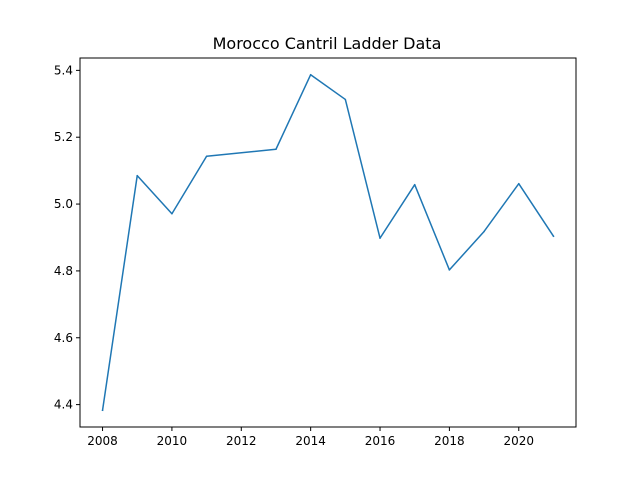 The width and height of the screenshot is (640, 480). What do you see at coordinates (63, 271) in the screenshot?
I see `y-tick-label: 4.8` at bounding box center [63, 271].